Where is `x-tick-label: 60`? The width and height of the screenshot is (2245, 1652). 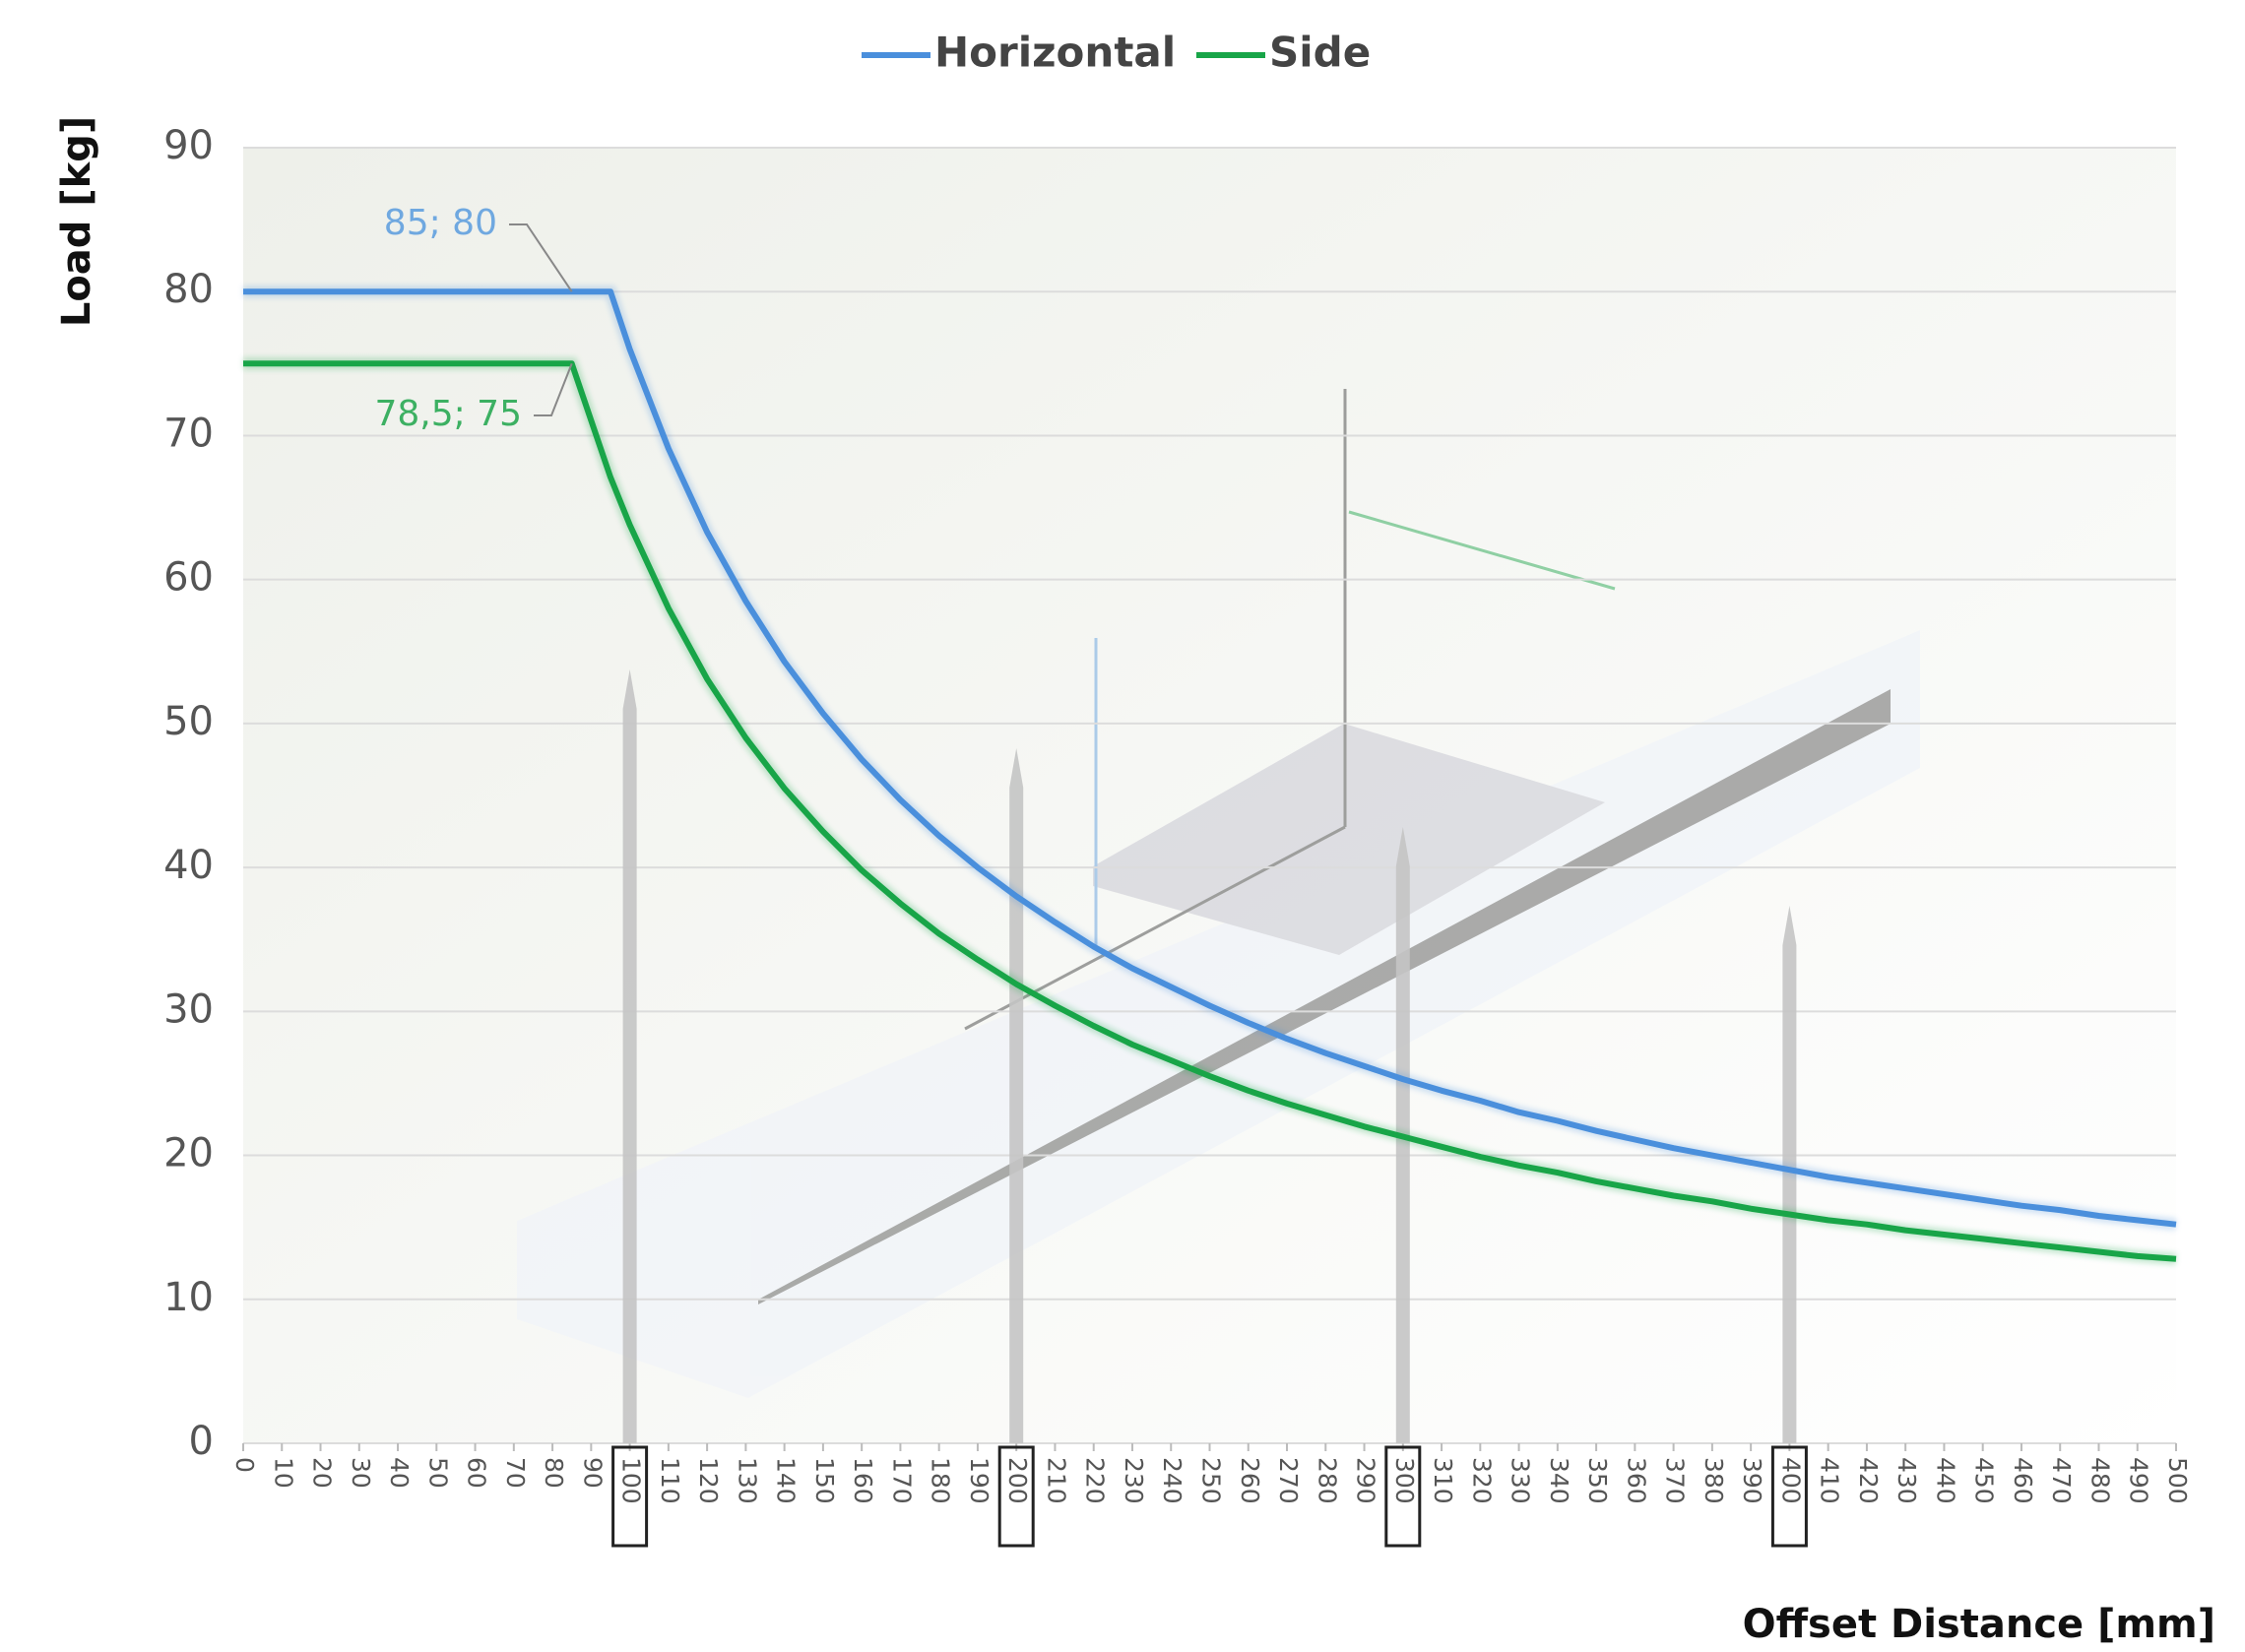
x-tick-label: 60 is located at coordinates (477, 1473).